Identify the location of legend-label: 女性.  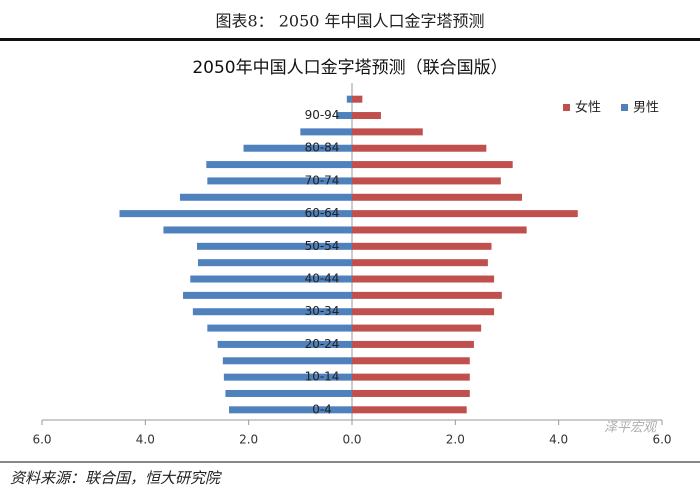
(588, 108).